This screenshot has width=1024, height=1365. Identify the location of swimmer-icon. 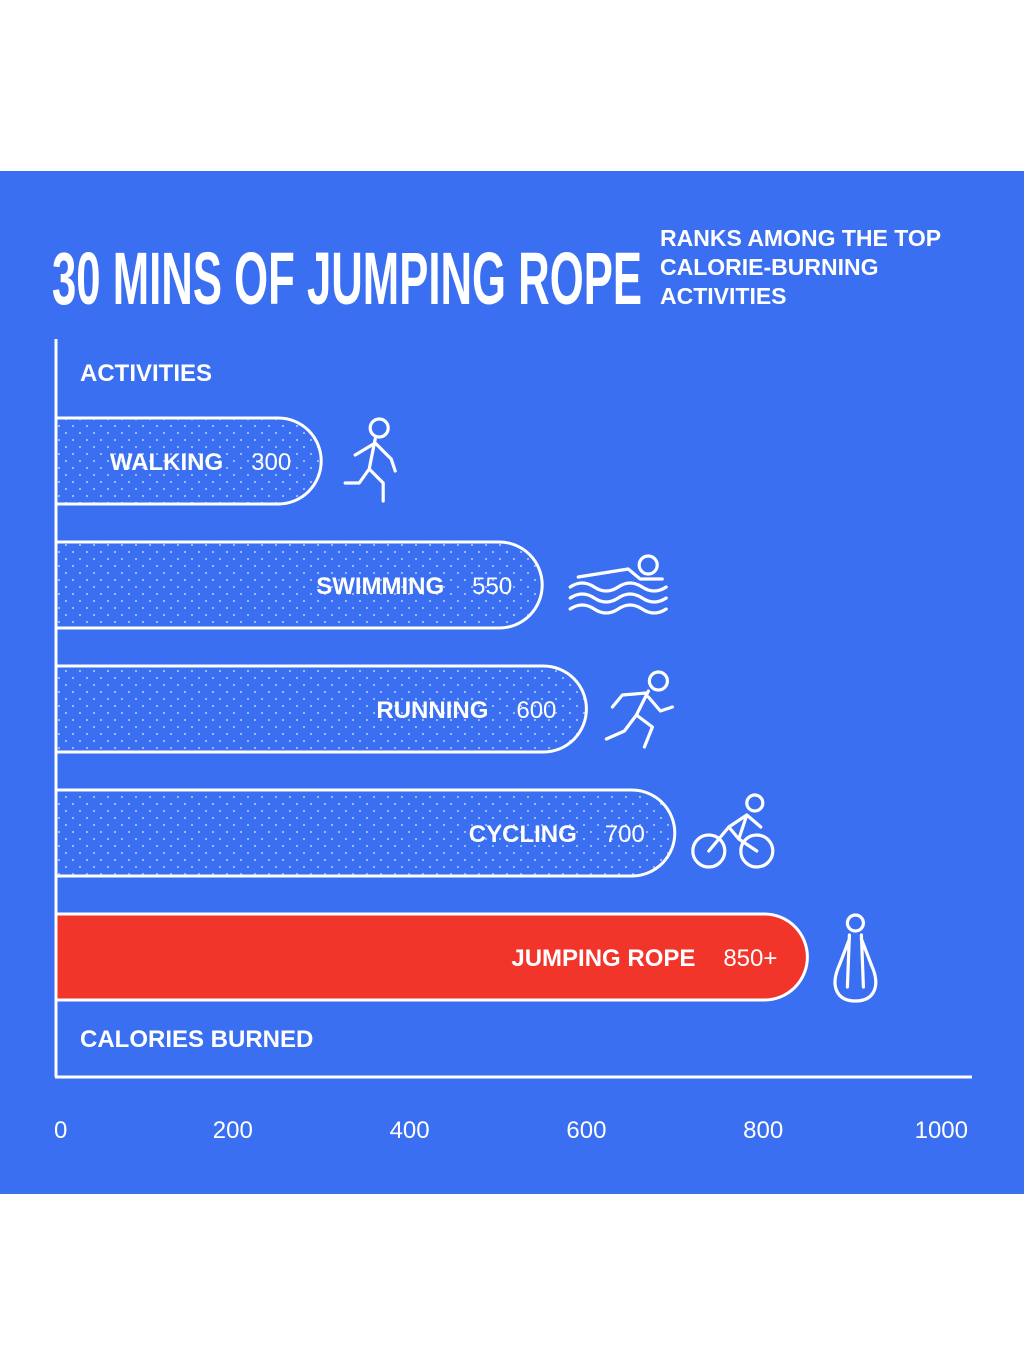
(618, 584).